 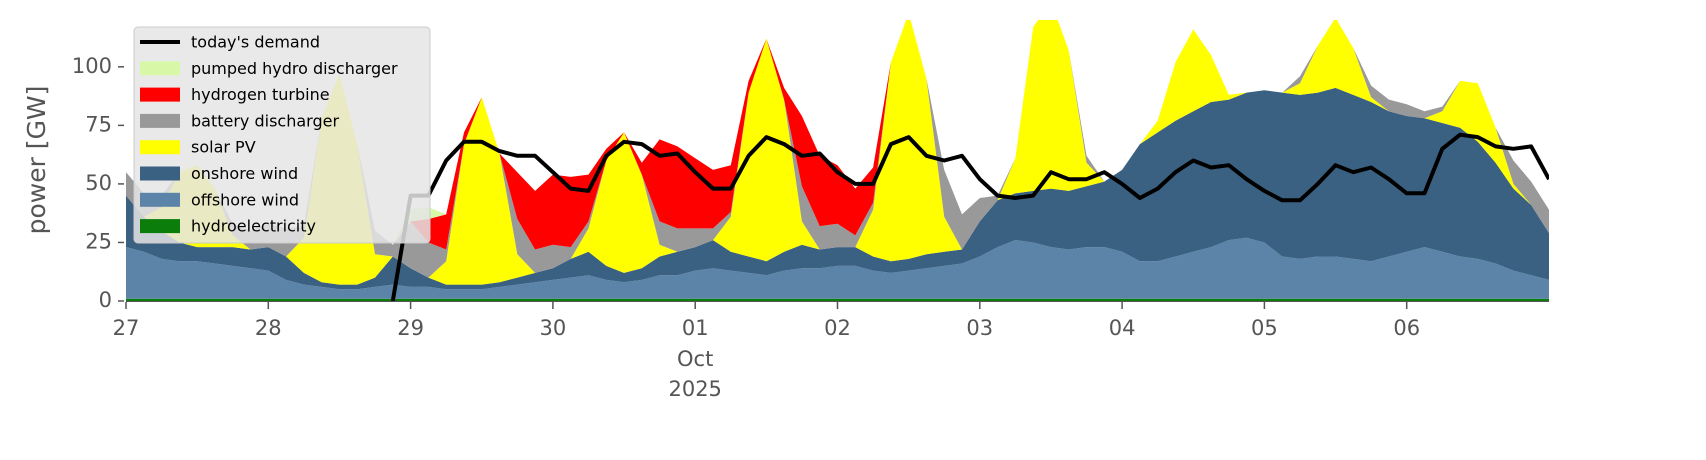 I want to click on legend-label: hydrogen turbine, so click(x=260, y=94).